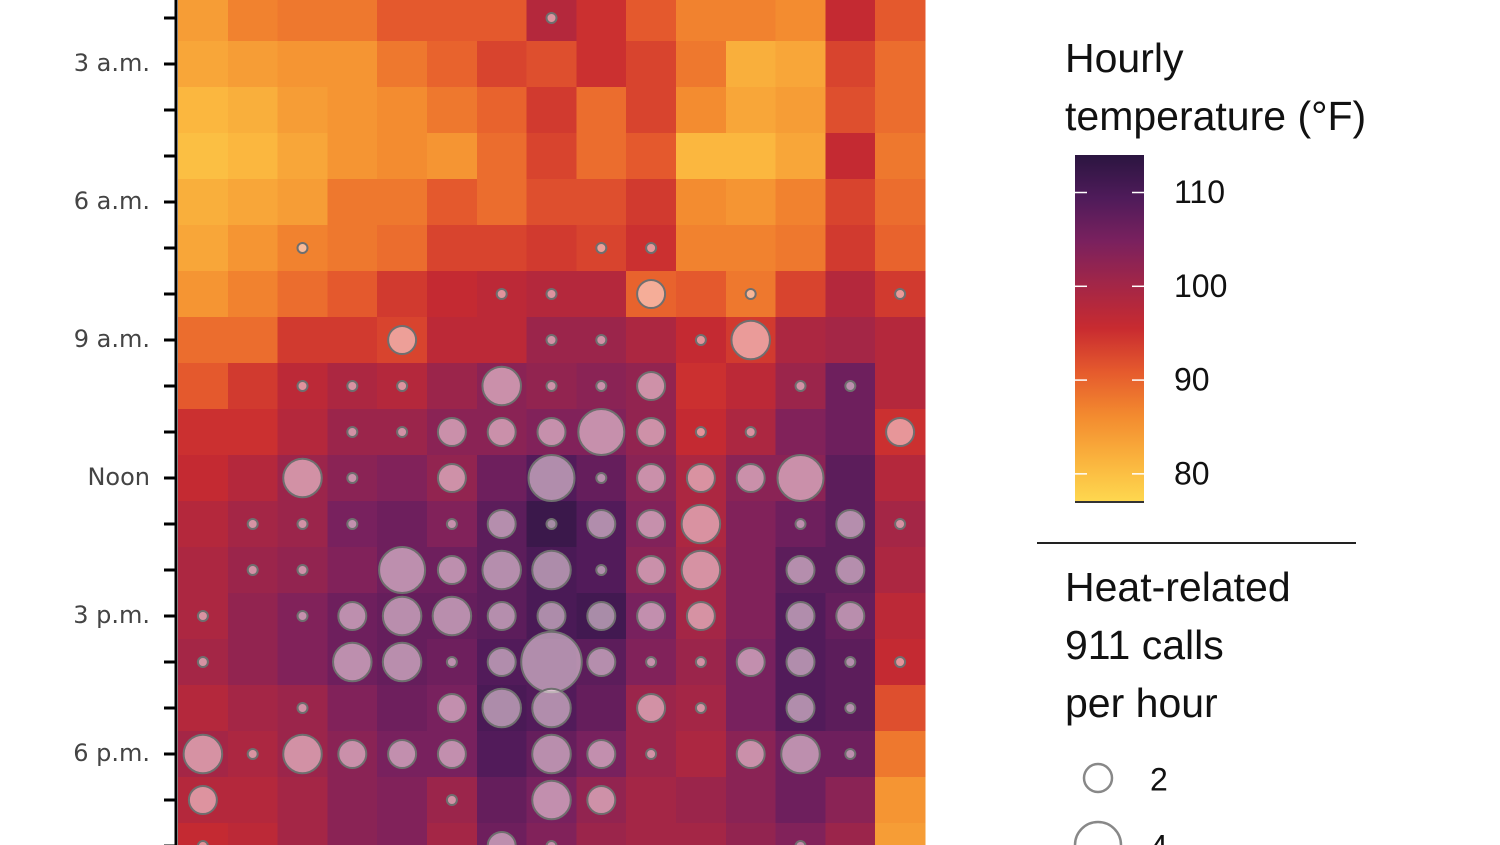  What do you see at coordinates (118, 477) in the screenshot?
I see `y-tick-label: Noon` at bounding box center [118, 477].